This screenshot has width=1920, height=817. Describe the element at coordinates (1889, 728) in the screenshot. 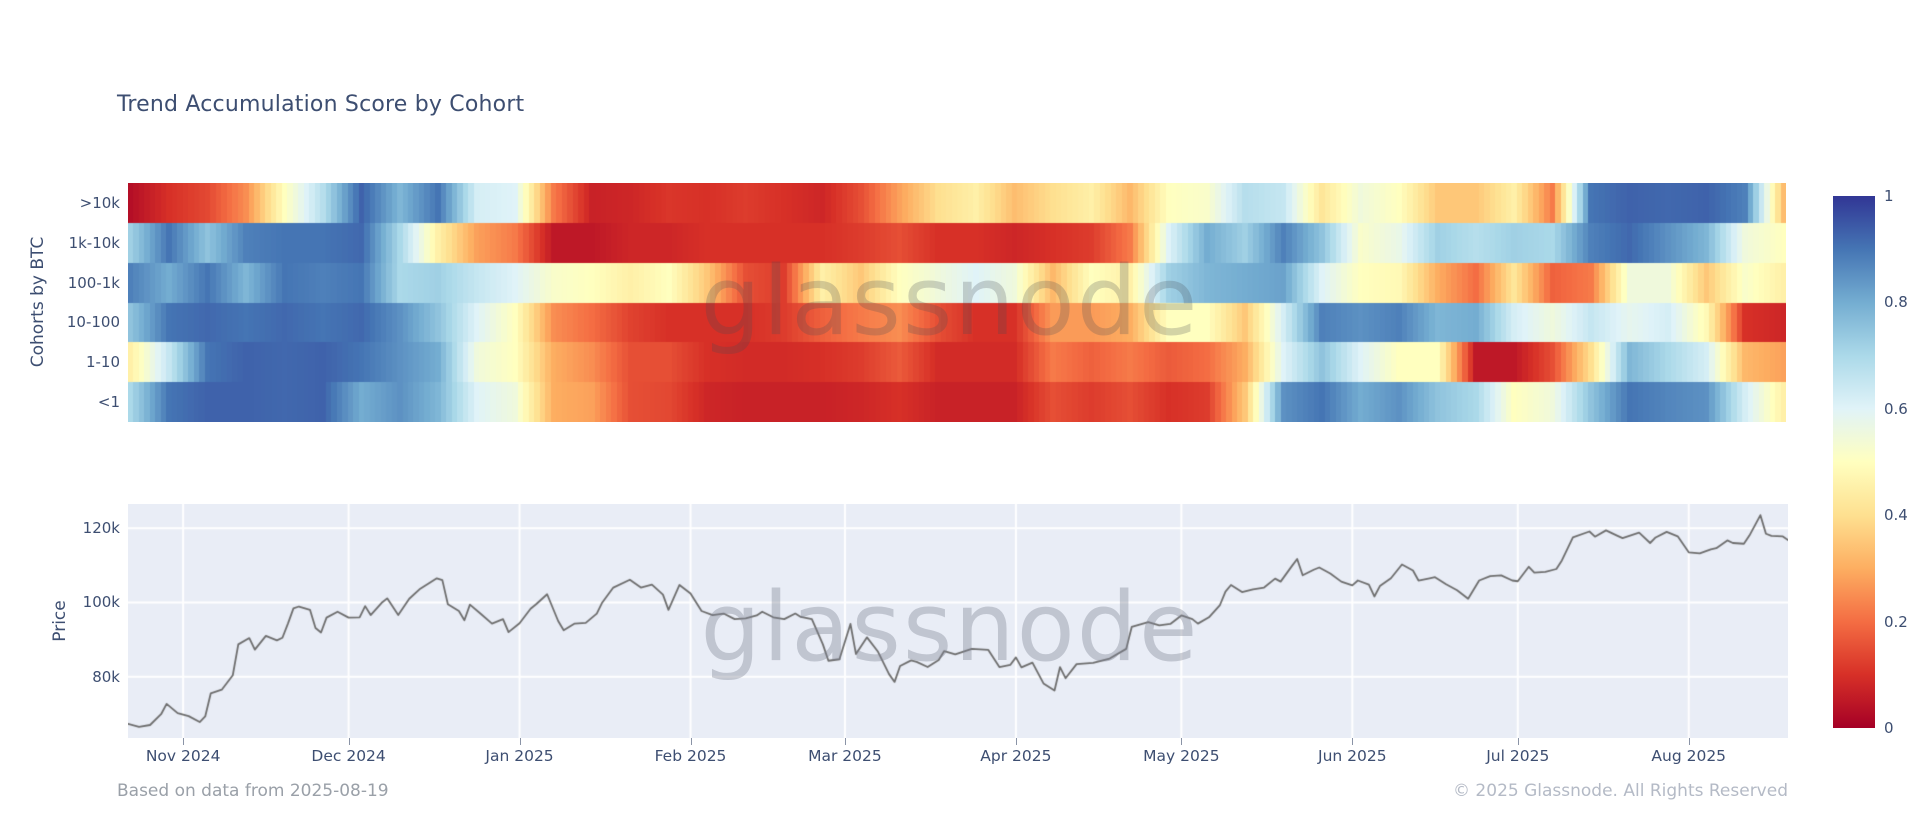

I see `colorbar-tick-label: 0` at that location.